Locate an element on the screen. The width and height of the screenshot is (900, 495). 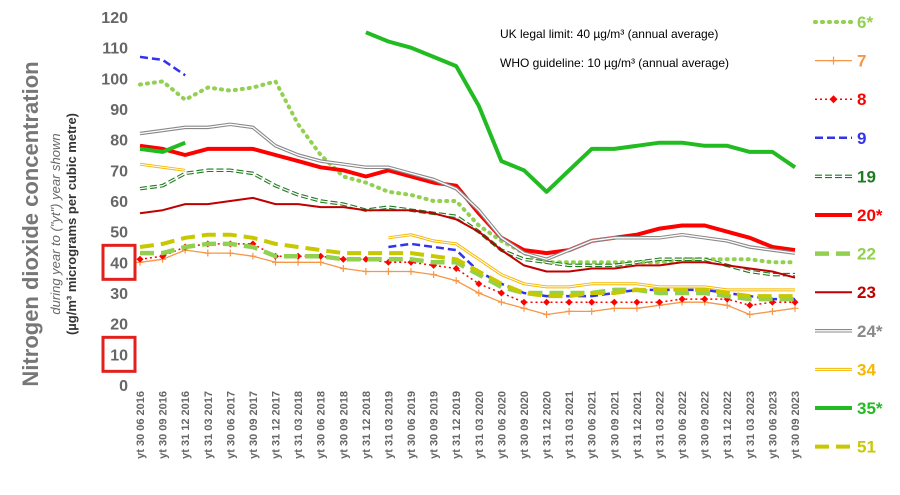
legend-item-23: 23 is located at coordinates (845, 292).